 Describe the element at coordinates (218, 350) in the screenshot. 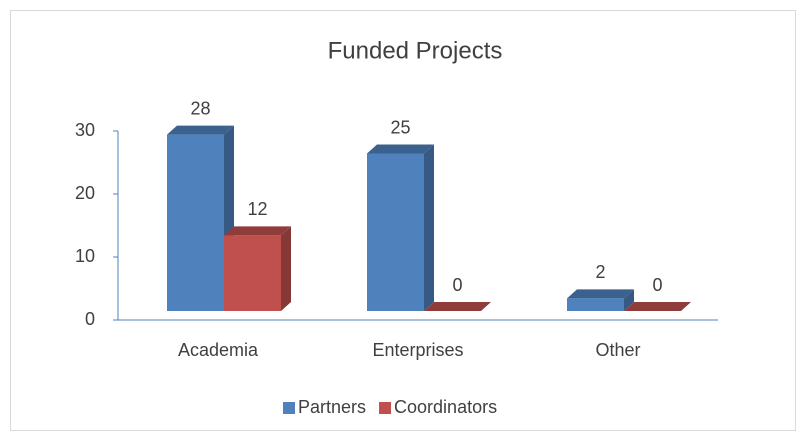

I see `x-tick-label: Academia` at that location.